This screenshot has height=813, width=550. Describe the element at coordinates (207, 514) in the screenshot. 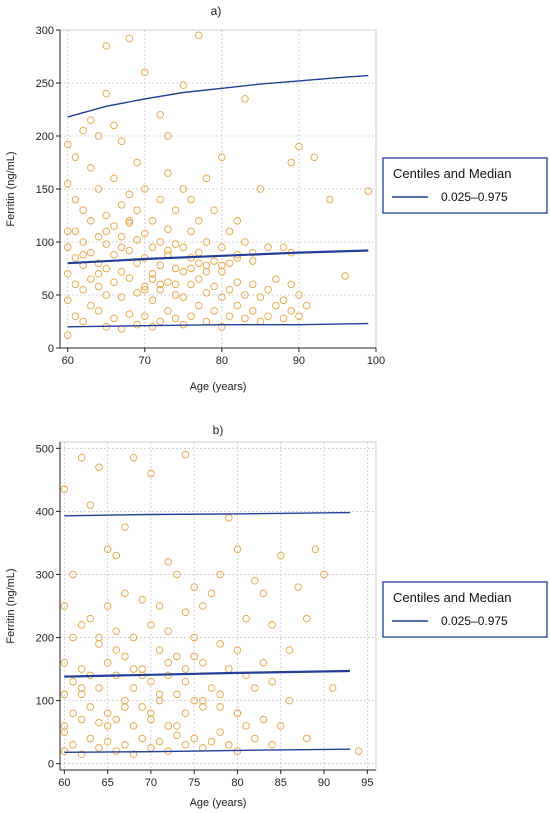

I see `centile-line` at that location.